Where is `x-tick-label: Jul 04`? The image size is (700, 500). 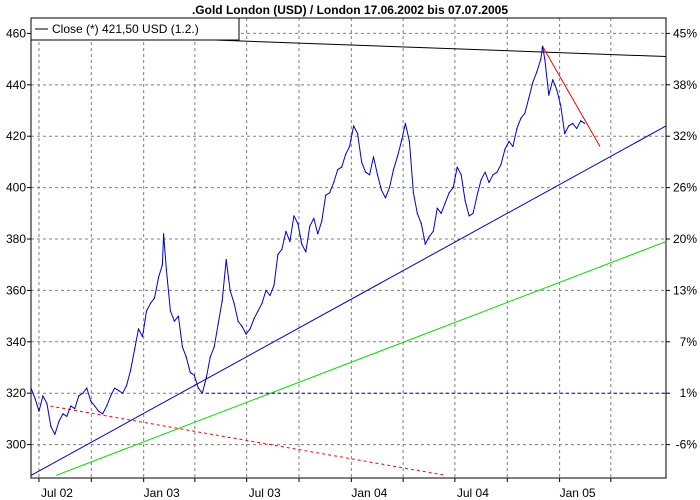 x-tick-label: Jul 04 is located at coordinates (473, 493).